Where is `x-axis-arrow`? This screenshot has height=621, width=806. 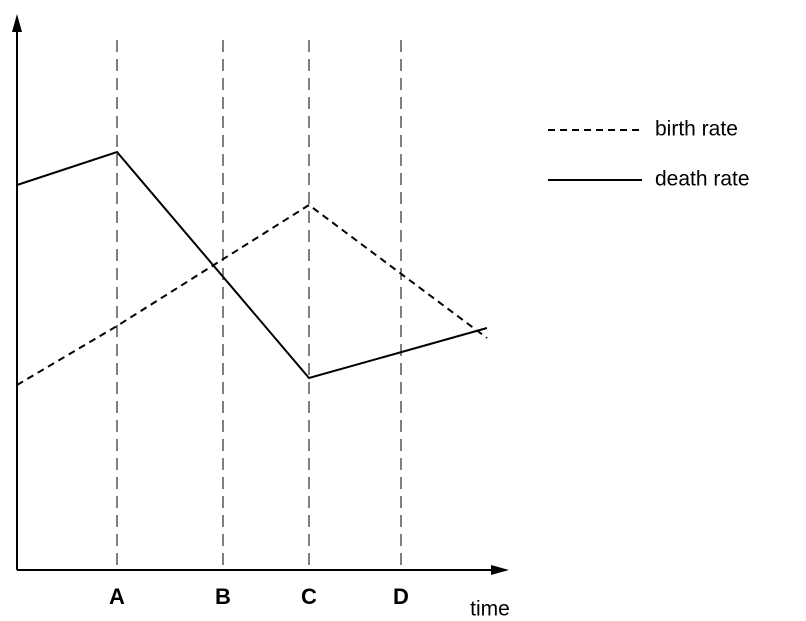
x-axis-arrow is located at coordinates (500, 570).